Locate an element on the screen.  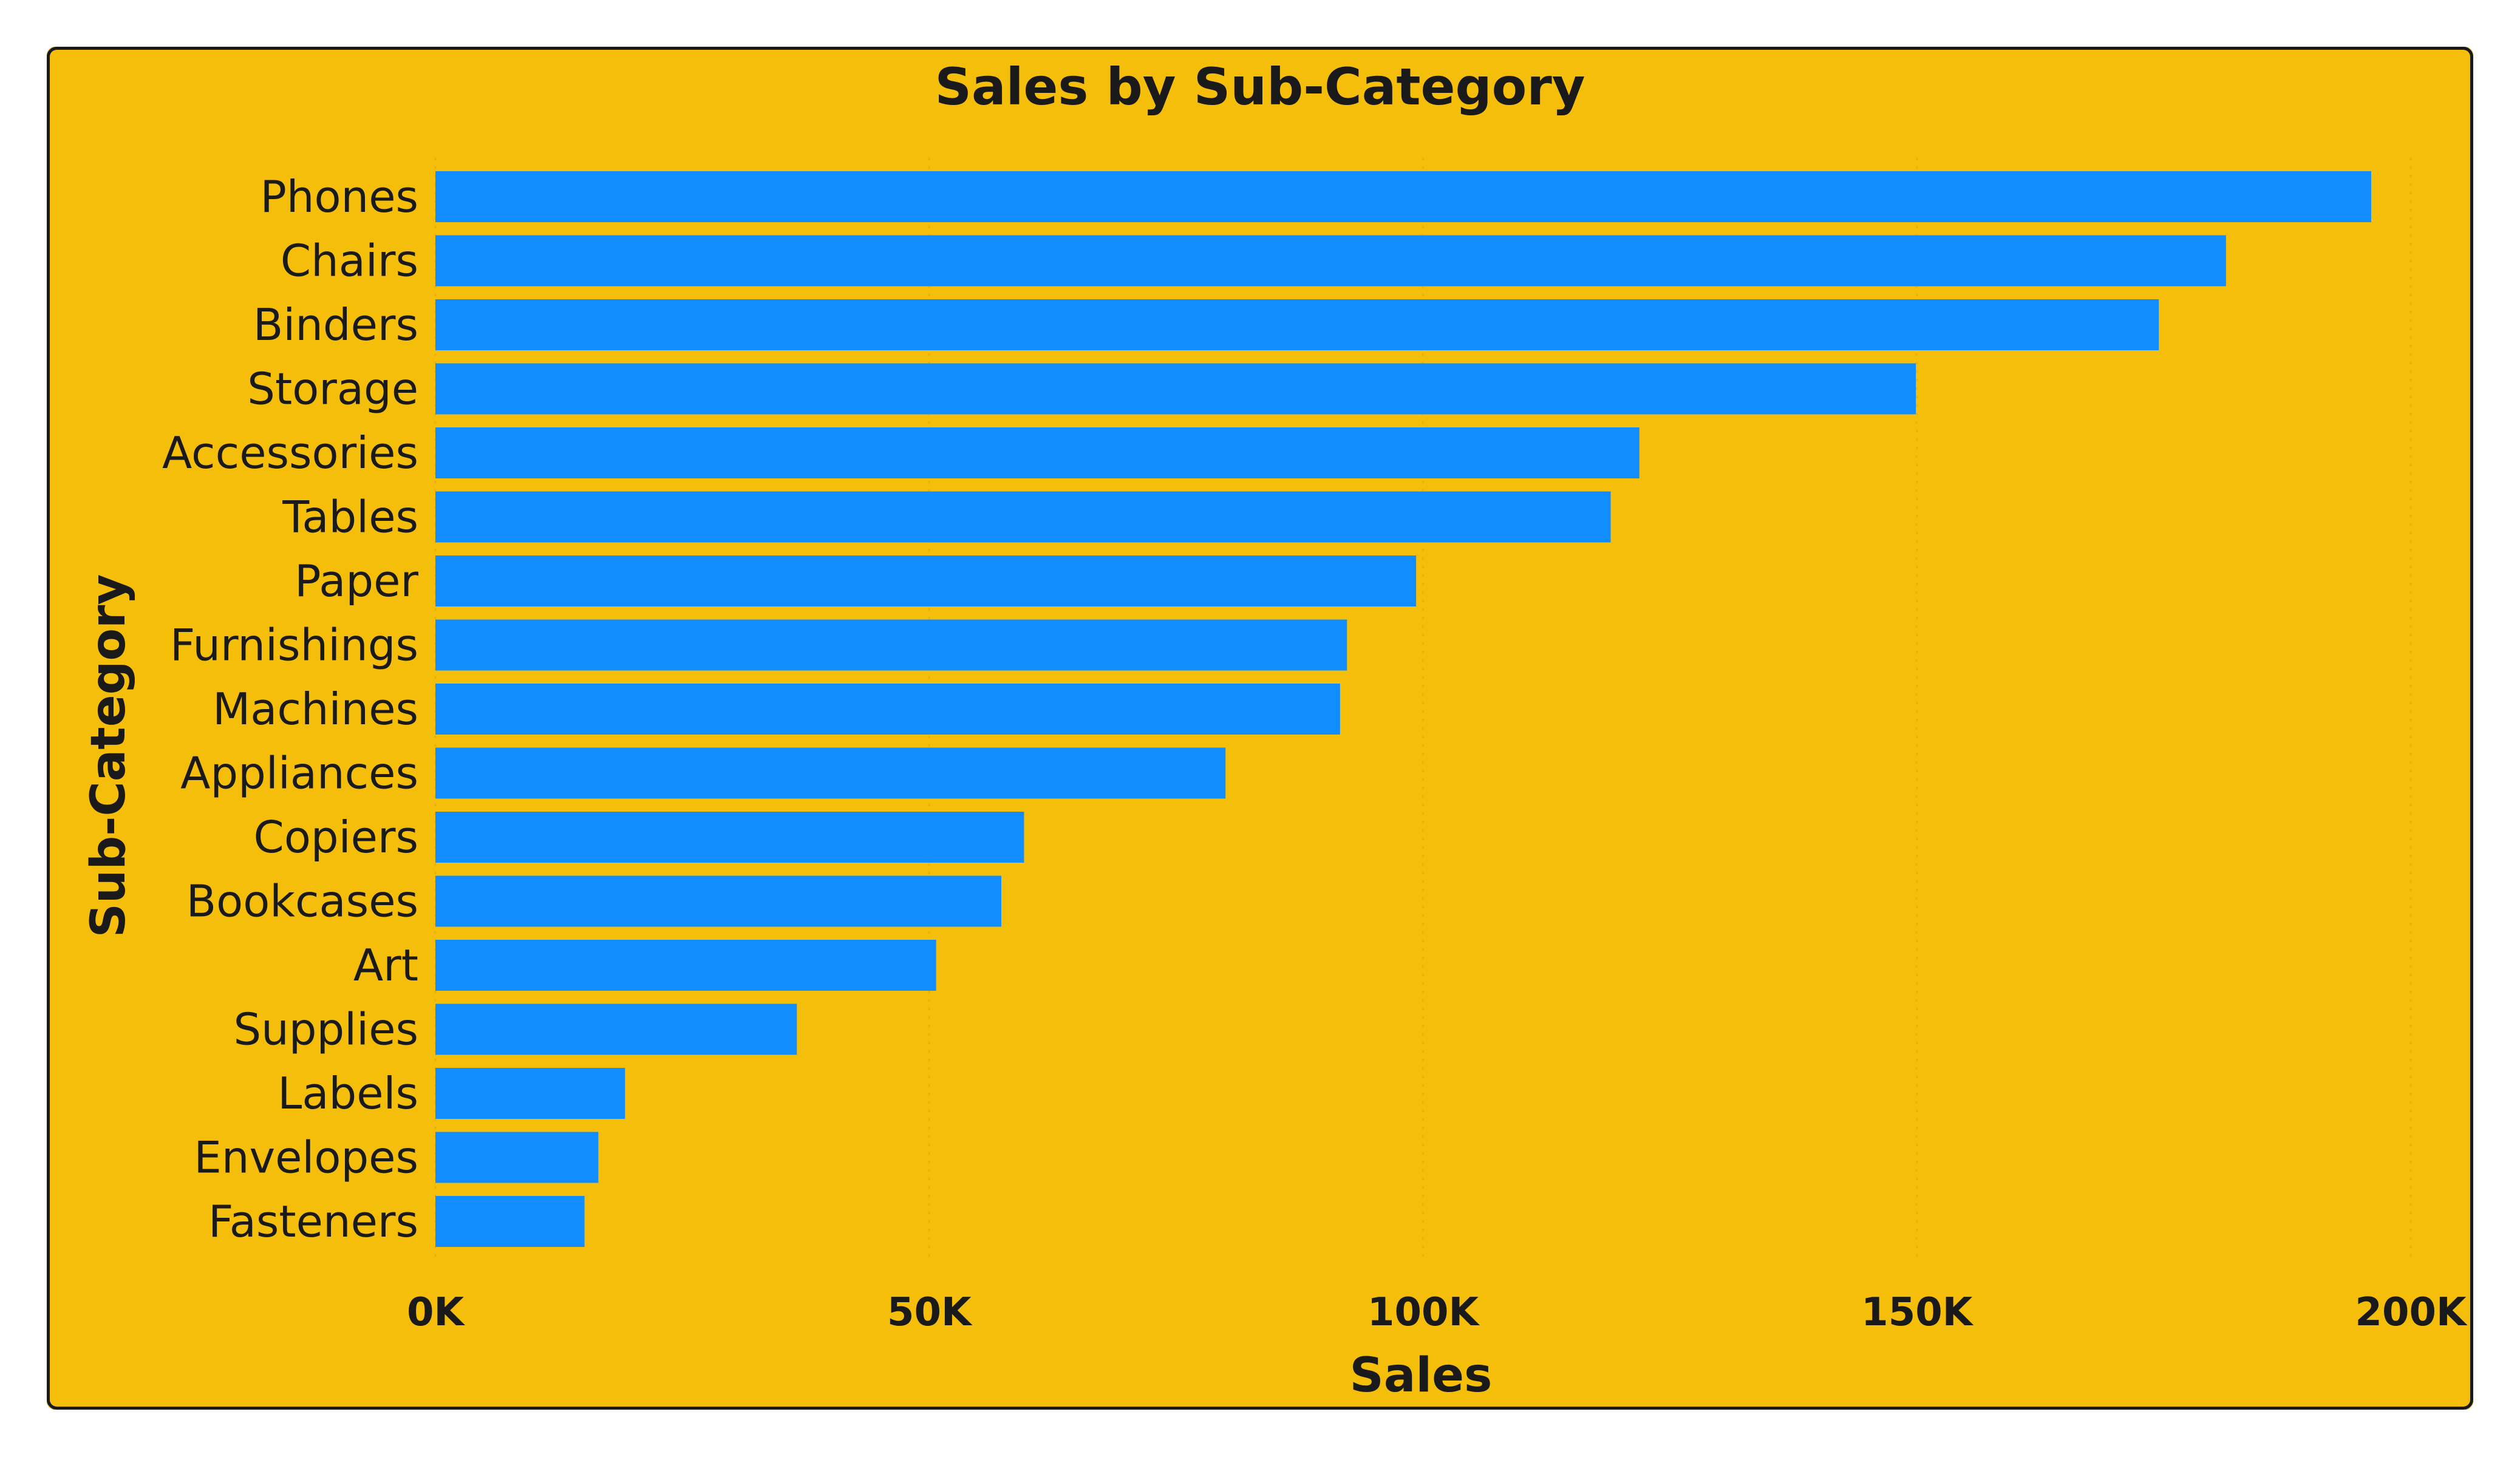
chart-title: Sales by Sub-Category is located at coordinates (1260, 87).